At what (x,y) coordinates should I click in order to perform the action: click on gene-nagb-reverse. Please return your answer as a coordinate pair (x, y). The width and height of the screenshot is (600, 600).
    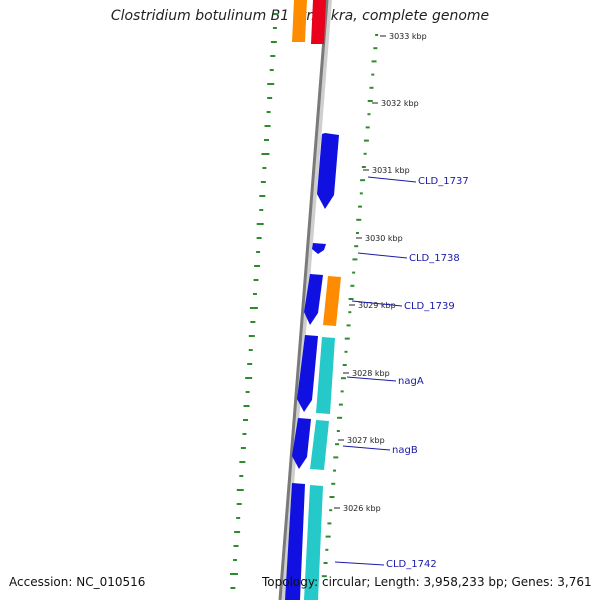
    Looking at the image, I should click on (319, 445).